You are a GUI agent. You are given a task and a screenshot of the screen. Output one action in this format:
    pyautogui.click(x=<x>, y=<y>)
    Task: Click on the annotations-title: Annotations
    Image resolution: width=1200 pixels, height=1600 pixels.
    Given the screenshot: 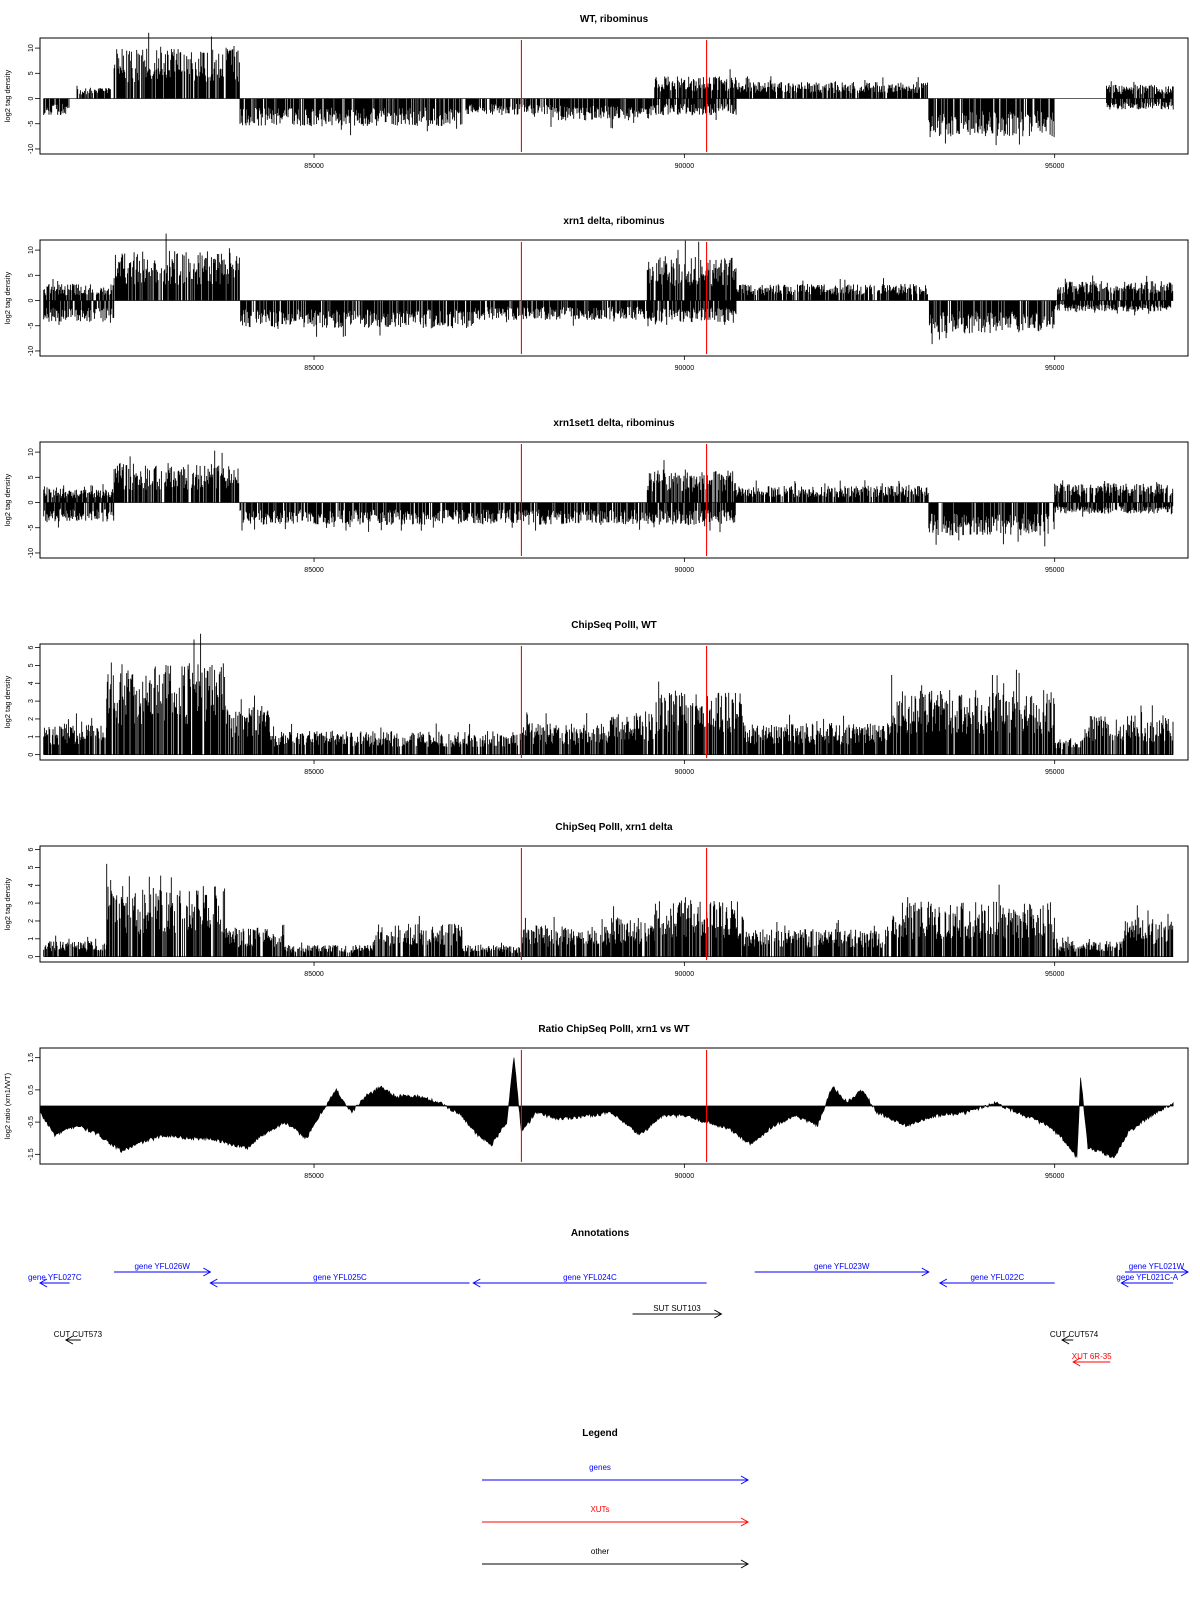 What is the action you would take?
    pyautogui.click(x=600, y=1233)
    